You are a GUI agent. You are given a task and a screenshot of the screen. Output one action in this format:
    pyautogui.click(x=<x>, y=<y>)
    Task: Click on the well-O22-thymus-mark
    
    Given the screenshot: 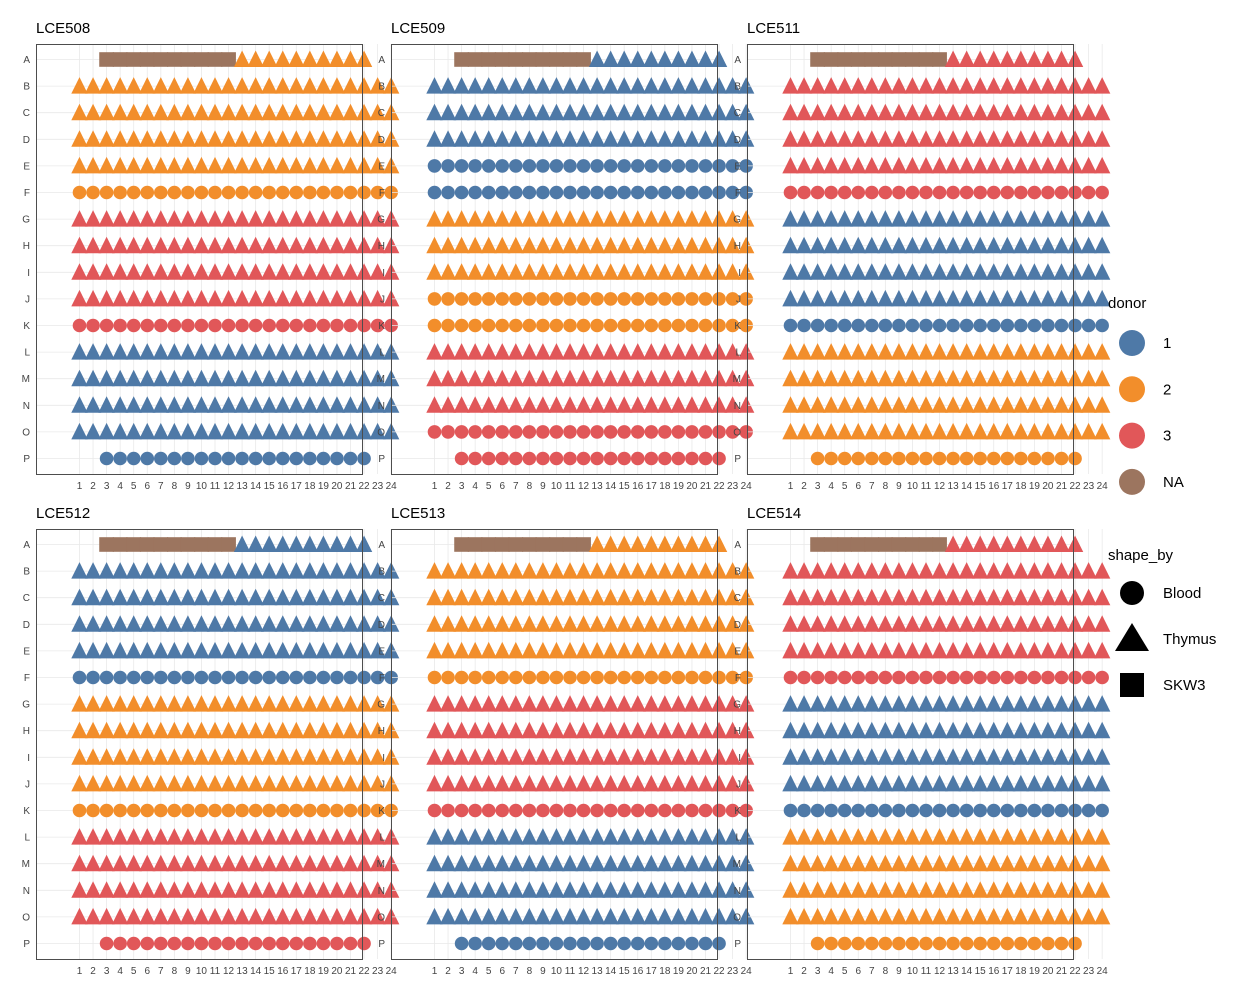 What is the action you would take?
    pyautogui.click(x=1075, y=431)
    